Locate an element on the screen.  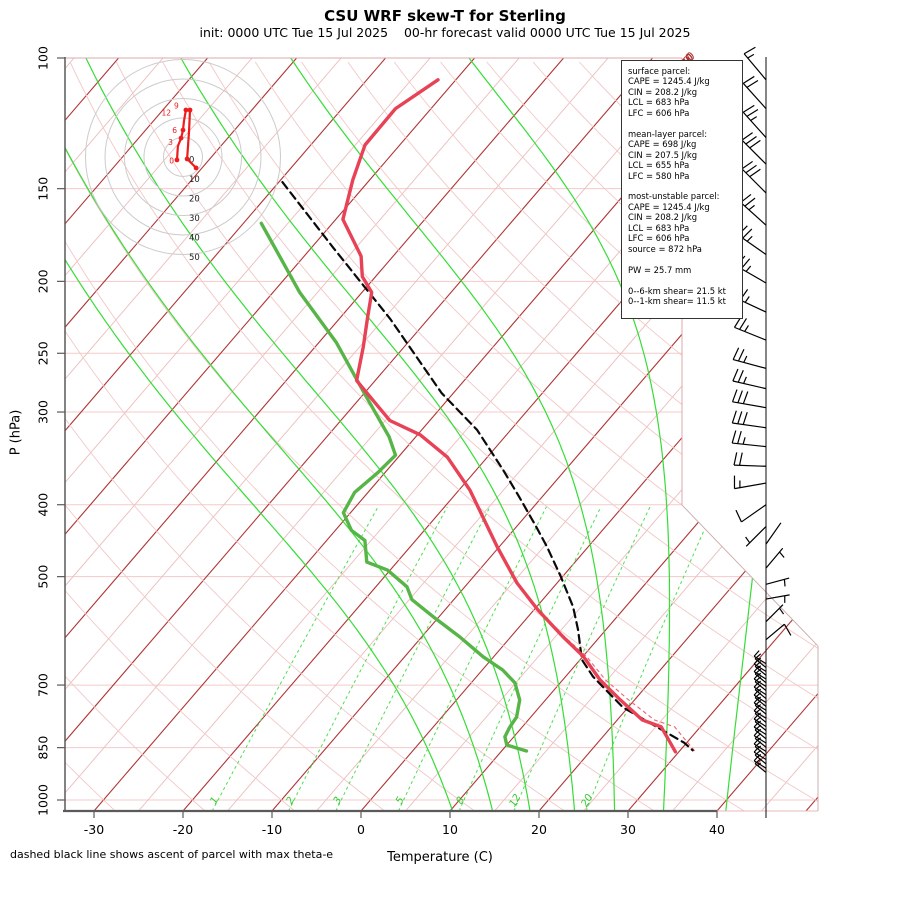
hodograph-ring is located at coordinates (183, 157).